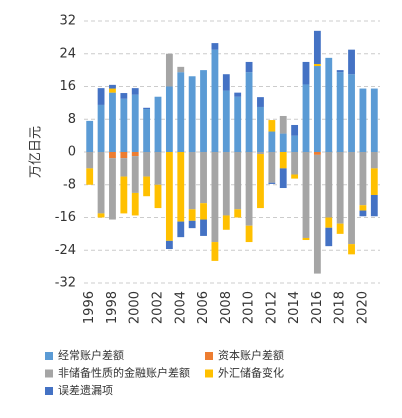 The height and width of the screenshot is (418, 402). What do you see at coordinates (226, 307) in the screenshot?
I see `x-tick-label: 2008` at bounding box center [226, 307].